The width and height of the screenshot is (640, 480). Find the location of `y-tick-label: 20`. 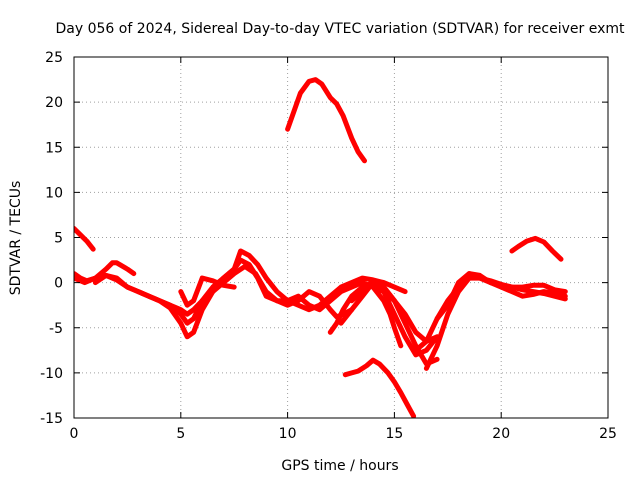

y-tick-label: 20 is located at coordinates (54, 103).